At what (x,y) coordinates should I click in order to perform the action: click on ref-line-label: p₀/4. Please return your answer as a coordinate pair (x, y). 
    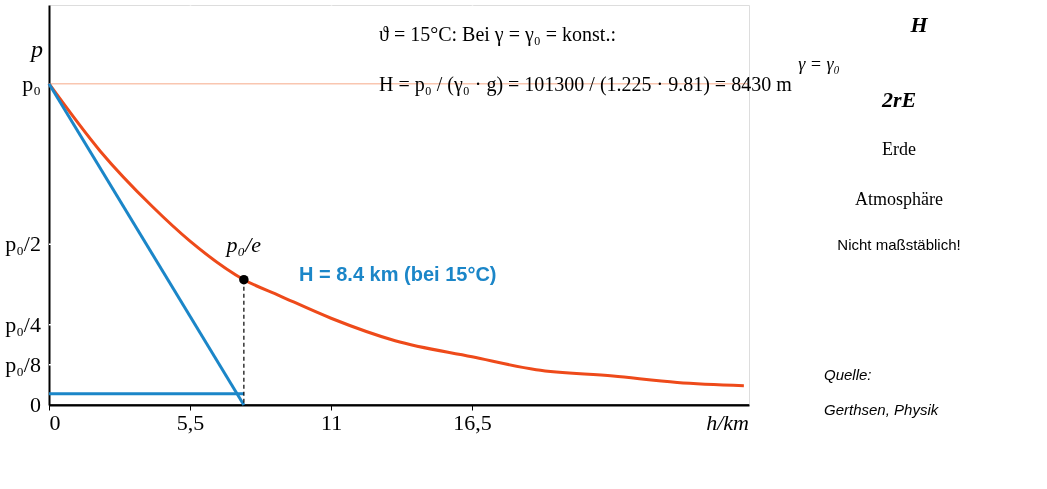
    Looking at the image, I should click on (23, 324).